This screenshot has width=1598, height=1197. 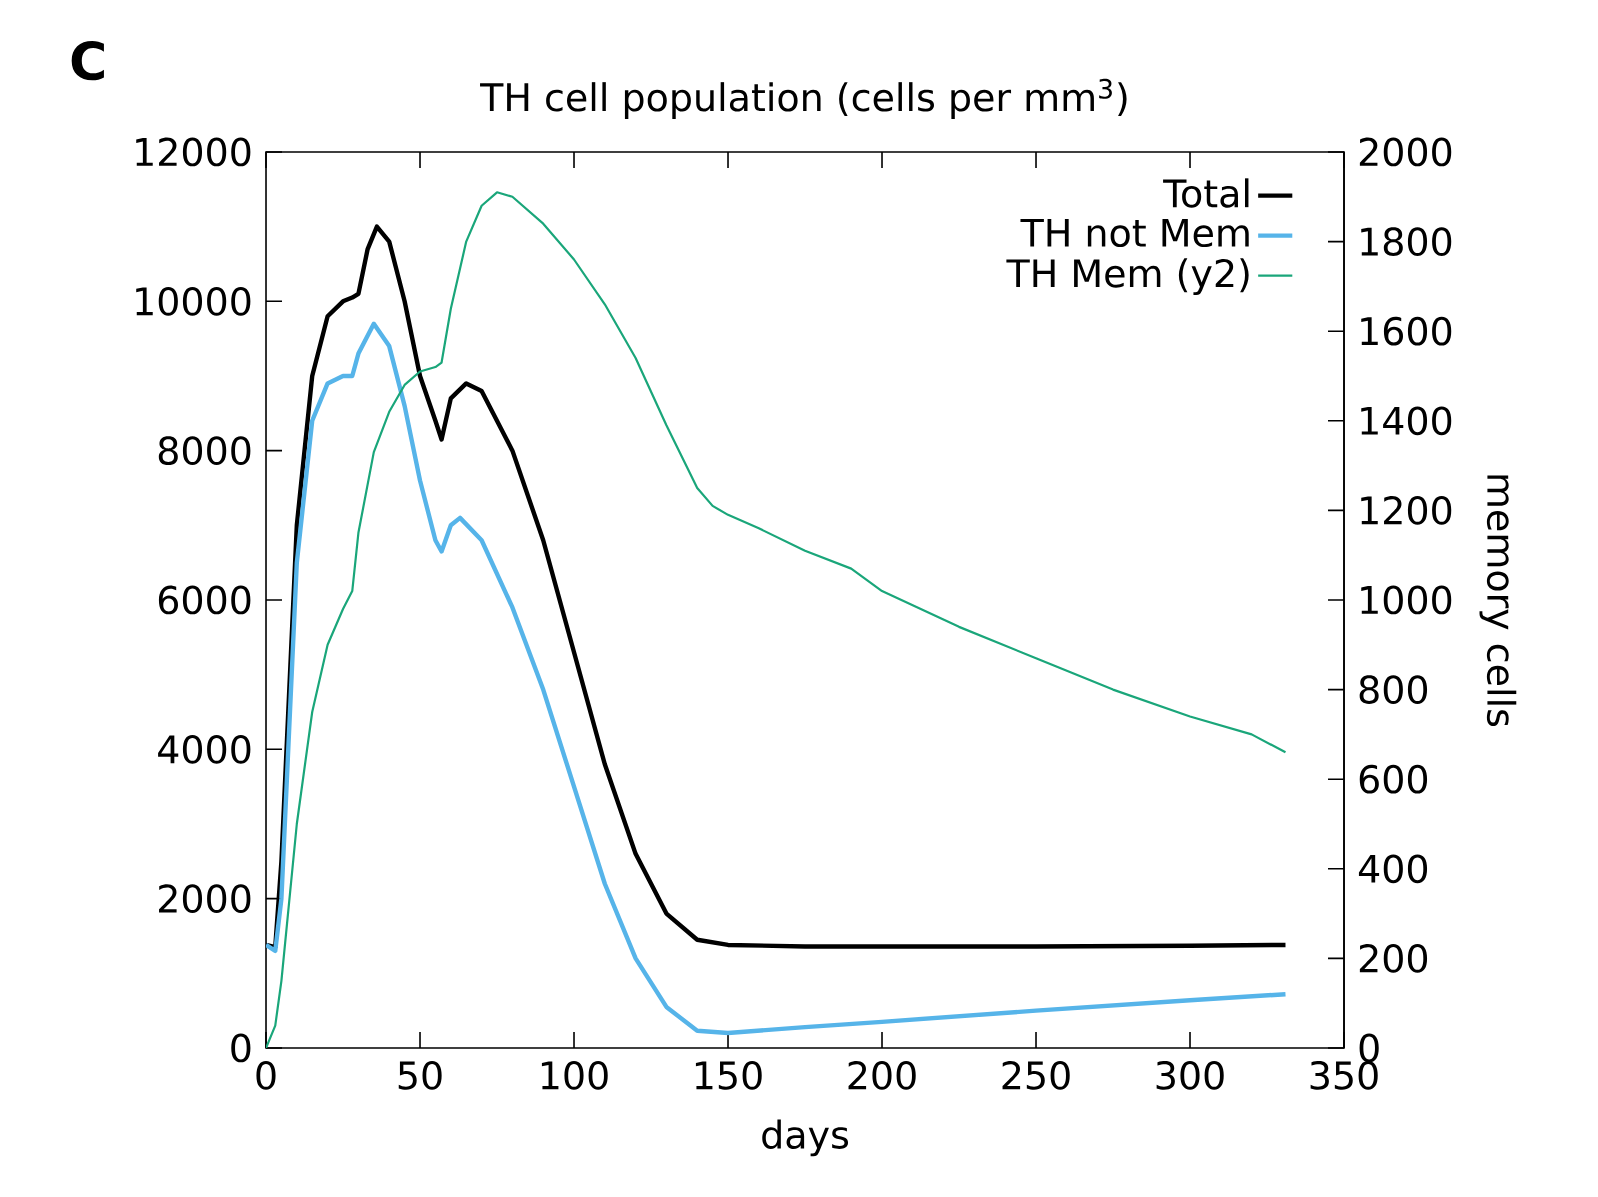 I want to click on chart-title: TH cell population (cells per mm$^{3}$), so click(x=803, y=98).